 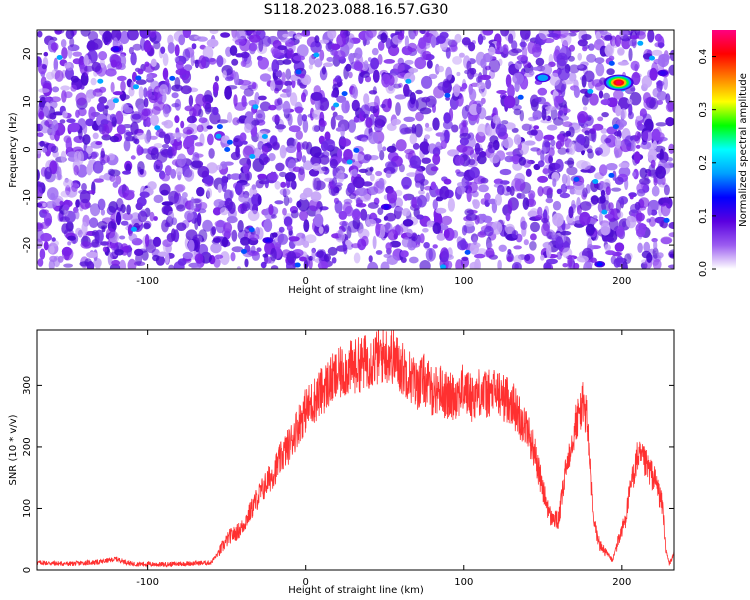 What do you see at coordinates (306, 281) in the screenshot?
I see `x-tick-label: 0` at bounding box center [306, 281].